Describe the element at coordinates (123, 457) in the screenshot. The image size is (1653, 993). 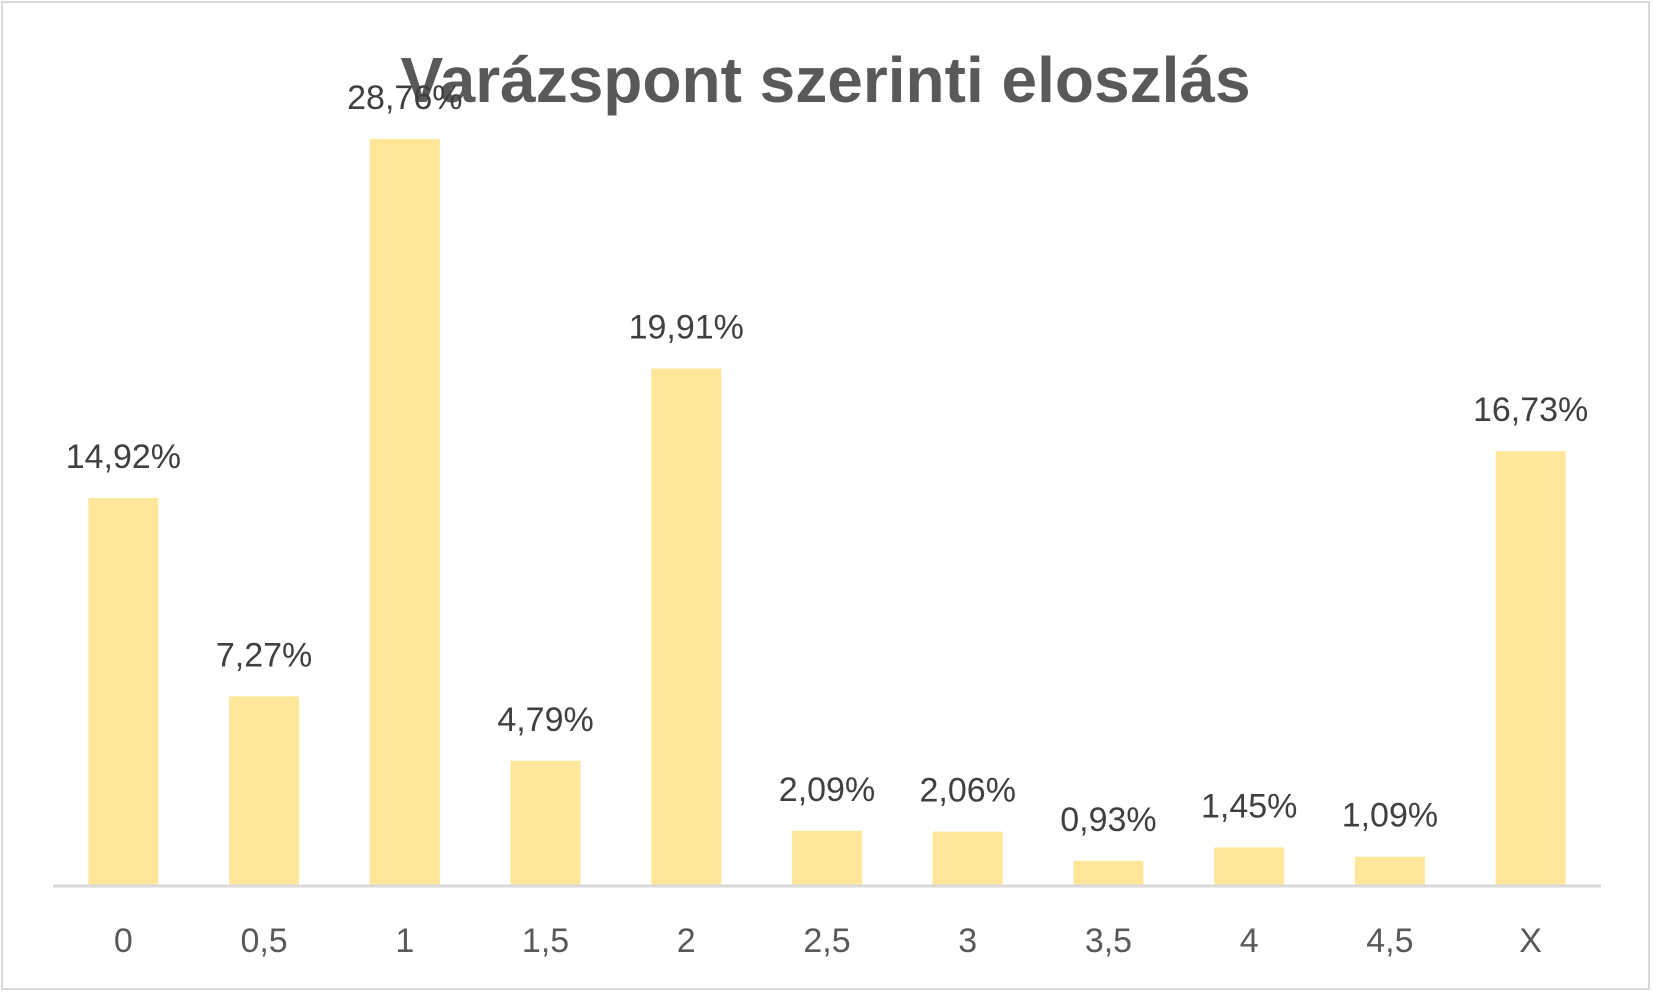
I see `data-label: 14,92%` at that location.